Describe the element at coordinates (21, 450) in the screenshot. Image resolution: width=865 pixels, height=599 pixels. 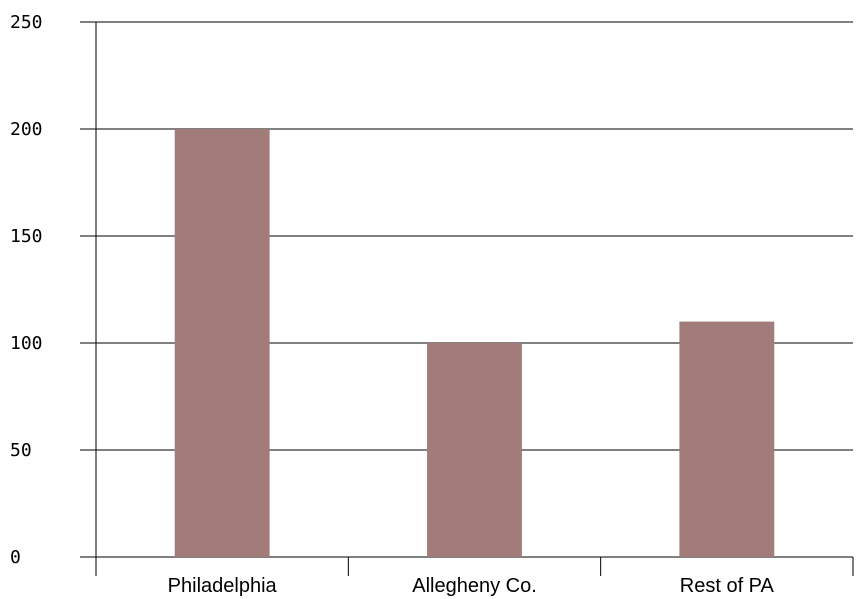
I see `y-tick-label: 50` at that location.